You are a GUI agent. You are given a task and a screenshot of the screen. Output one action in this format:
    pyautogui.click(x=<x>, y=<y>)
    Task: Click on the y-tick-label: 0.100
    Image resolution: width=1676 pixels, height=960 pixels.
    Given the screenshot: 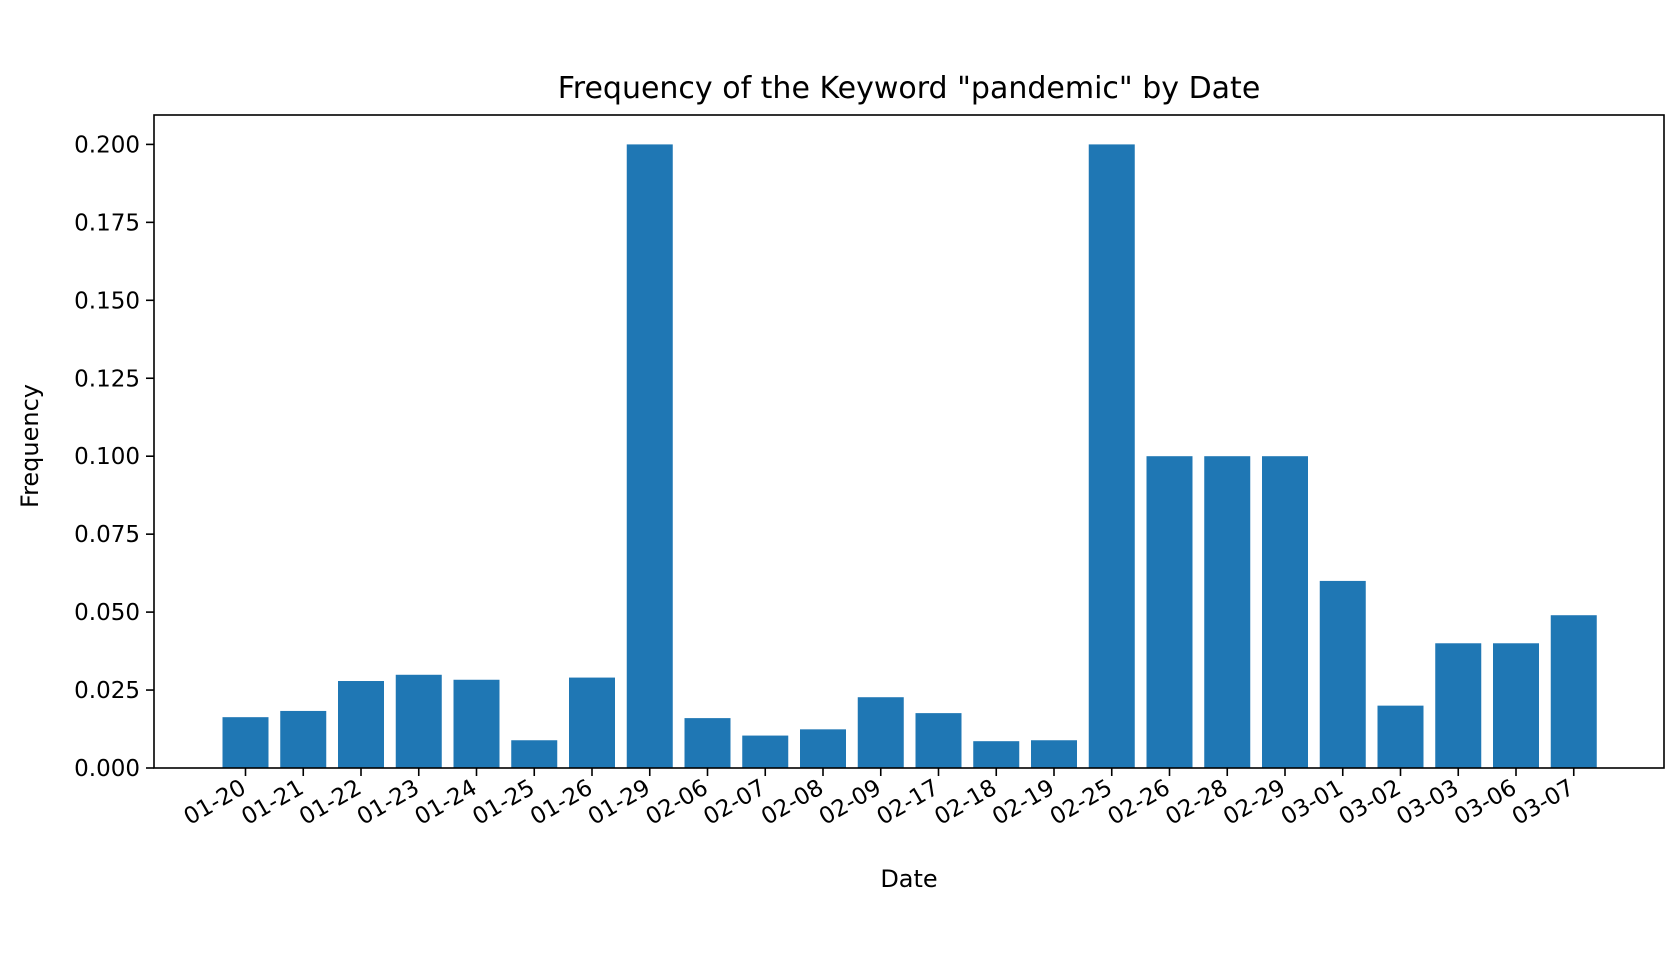 What is the action you would take?
    pyautogui.click(x=107, y=457)
    